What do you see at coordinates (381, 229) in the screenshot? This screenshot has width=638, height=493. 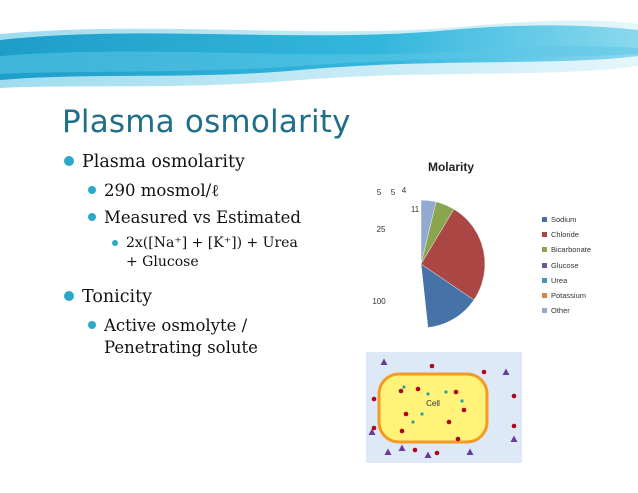 I see `data-label-bicarbonate: 25` at bounding box center [381, 229].